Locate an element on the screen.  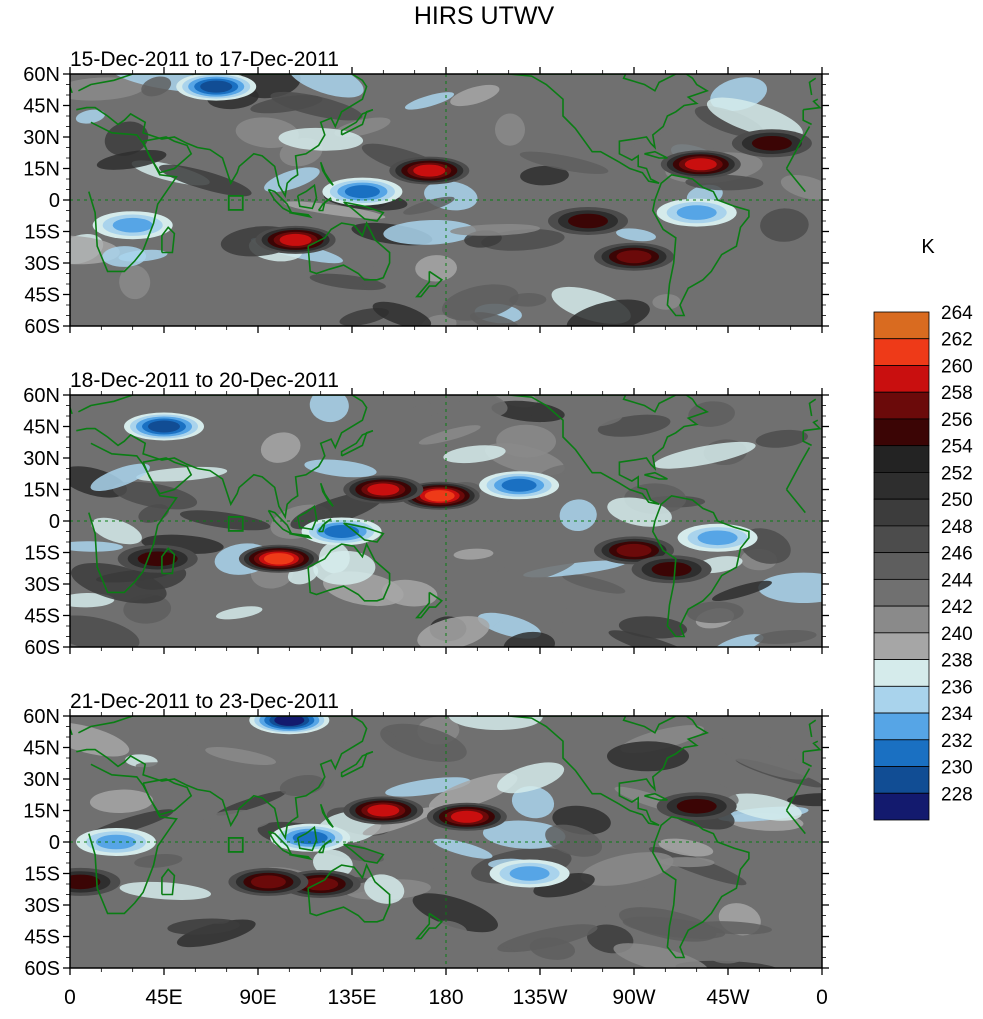
colorbar-label: 230 is located at coordinates (957, 768).